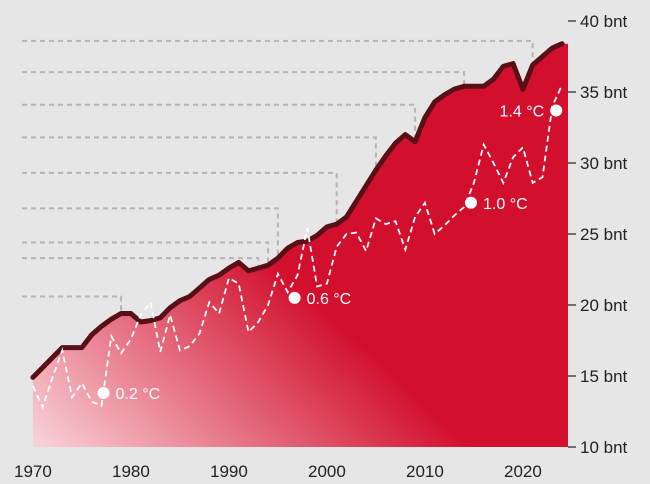 Image resolution: width=650 pixels, height=484 pixels. I want to click on y-tick-label: 20 bnt, so click(604, 305).